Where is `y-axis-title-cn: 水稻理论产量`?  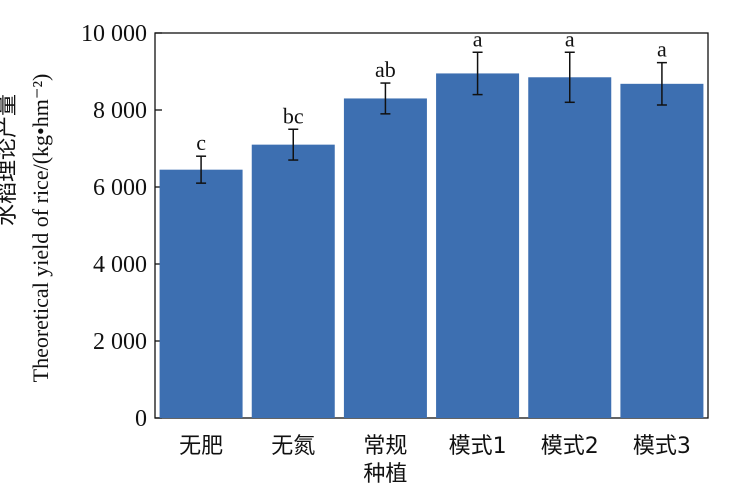 y-axis-title-cn: 水稻理论产量 is located at coordinates (10, 160).